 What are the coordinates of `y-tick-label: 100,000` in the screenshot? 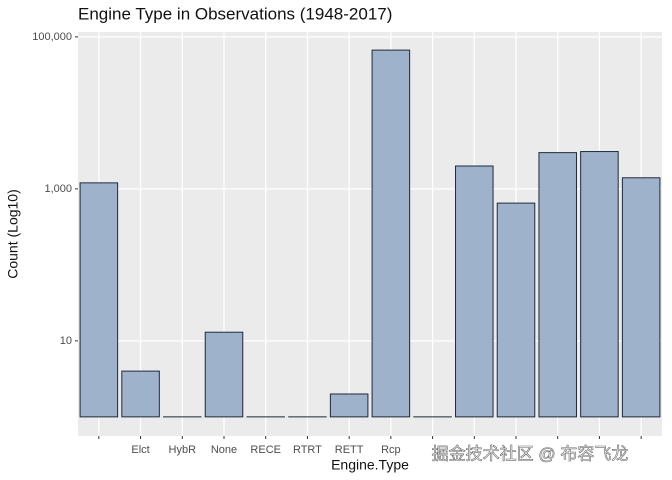 It's located at (52, 37).